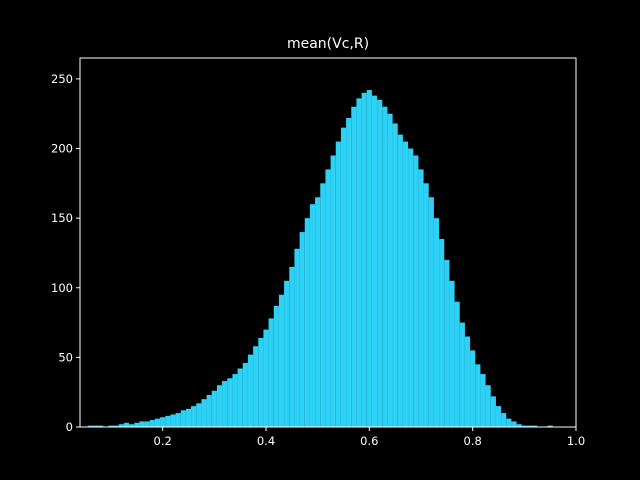 Image resolution: width=640 pixels, height=480 pixels. I want to click on y-tick-label: 50, so click(65, 357).